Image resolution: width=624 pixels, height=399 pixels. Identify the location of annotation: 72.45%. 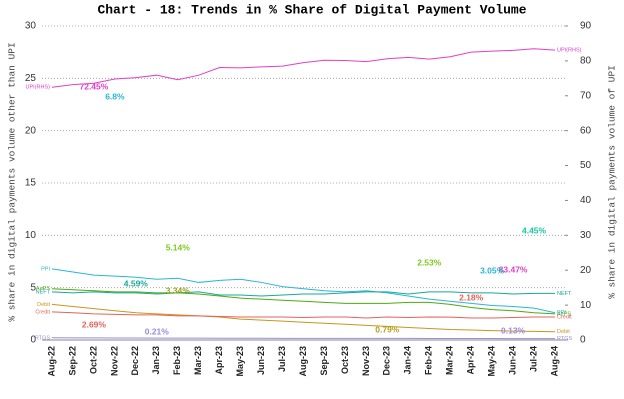
(93, 86).